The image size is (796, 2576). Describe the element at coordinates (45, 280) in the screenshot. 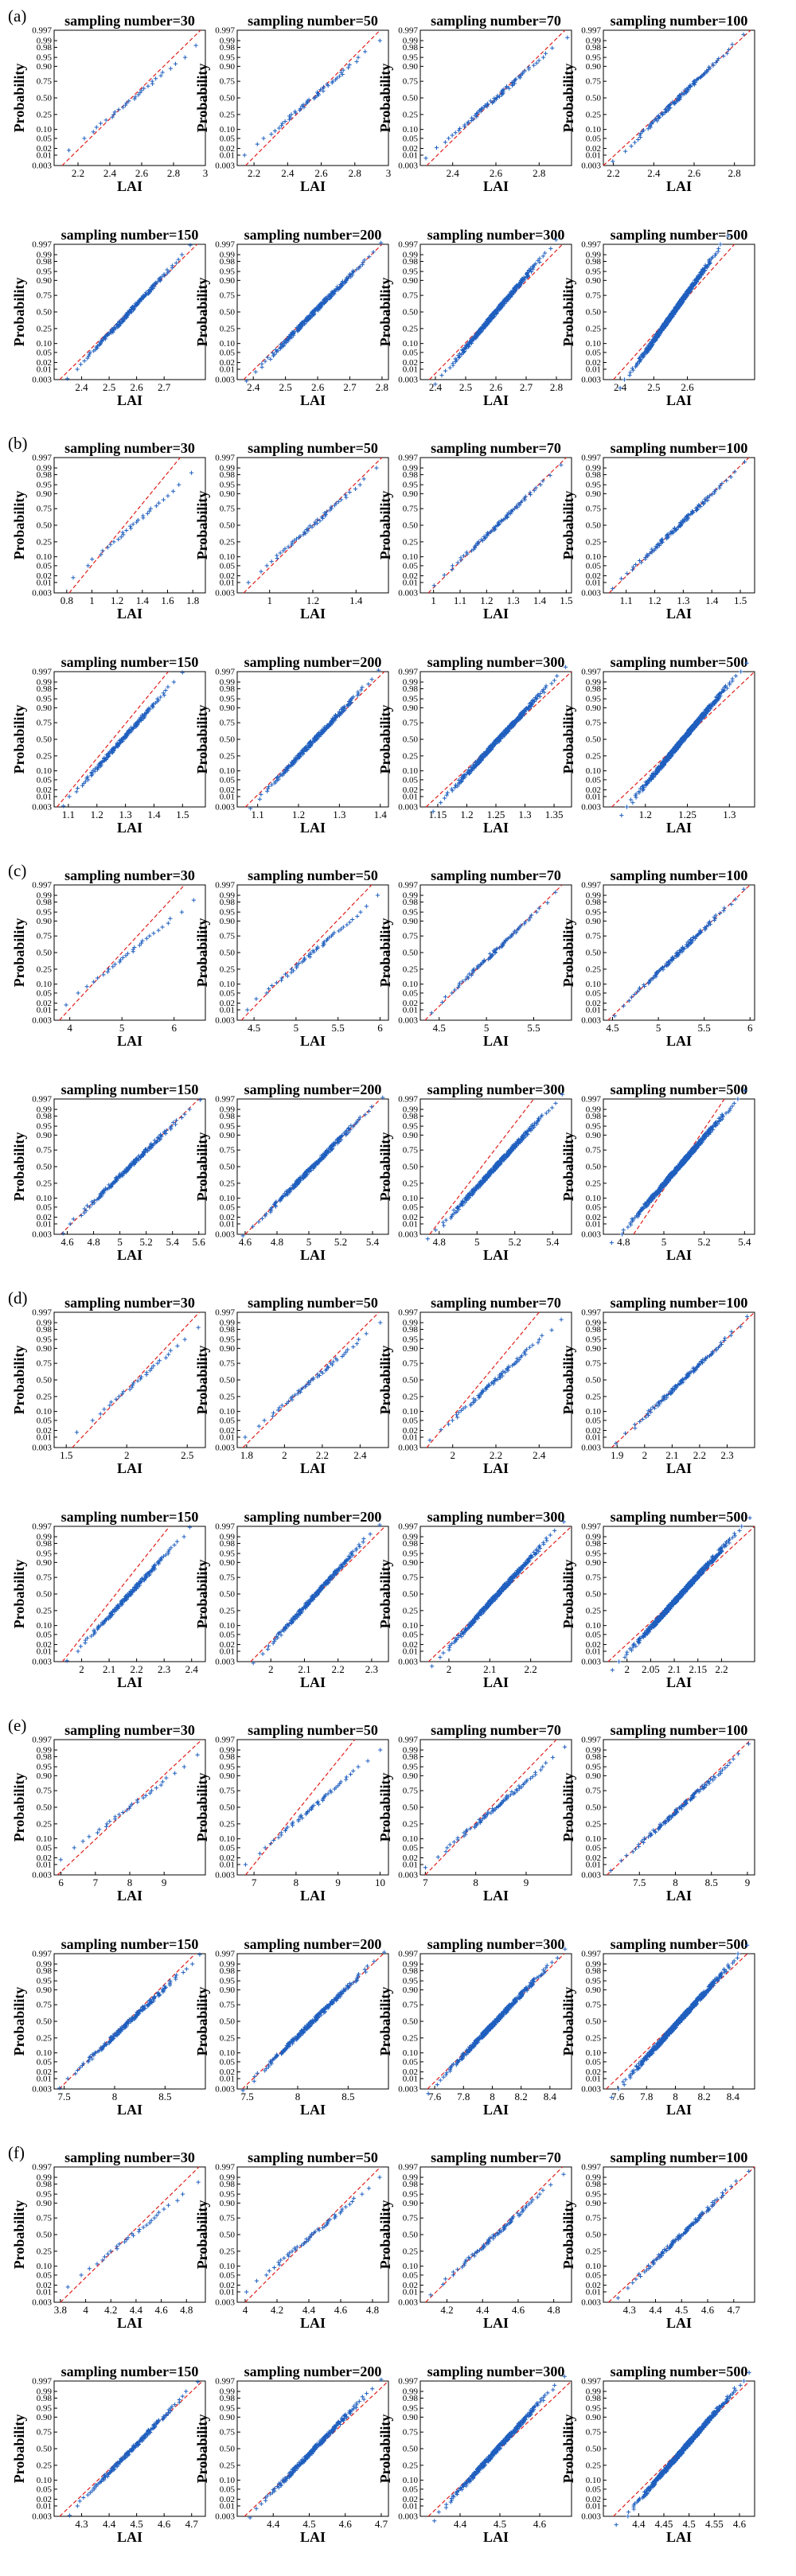

I see `y-tick-label: 0.90` at that location.